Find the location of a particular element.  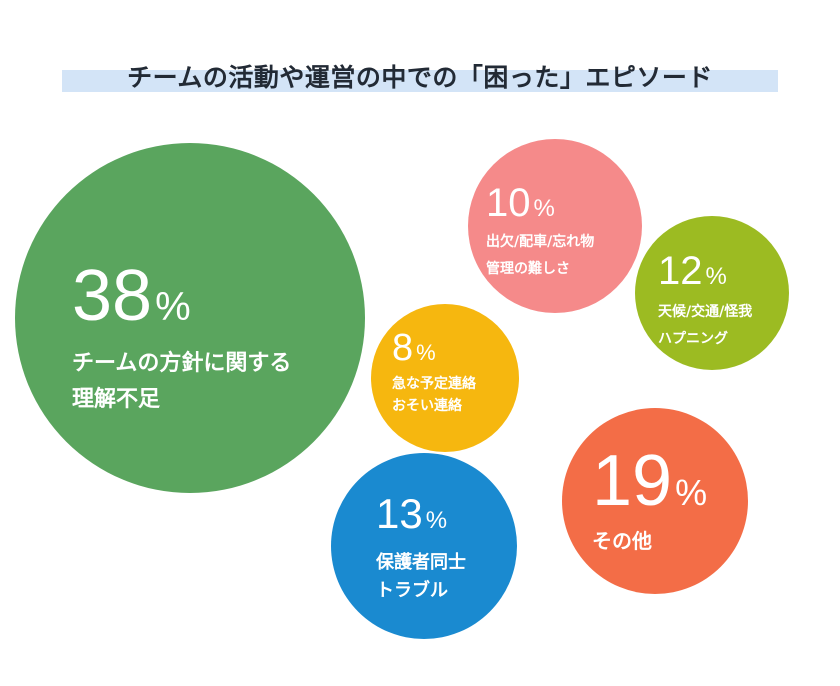

chart-title-bar: チームの活動や運営の中での「困った」エピソード is located at coordinates (420, 76).